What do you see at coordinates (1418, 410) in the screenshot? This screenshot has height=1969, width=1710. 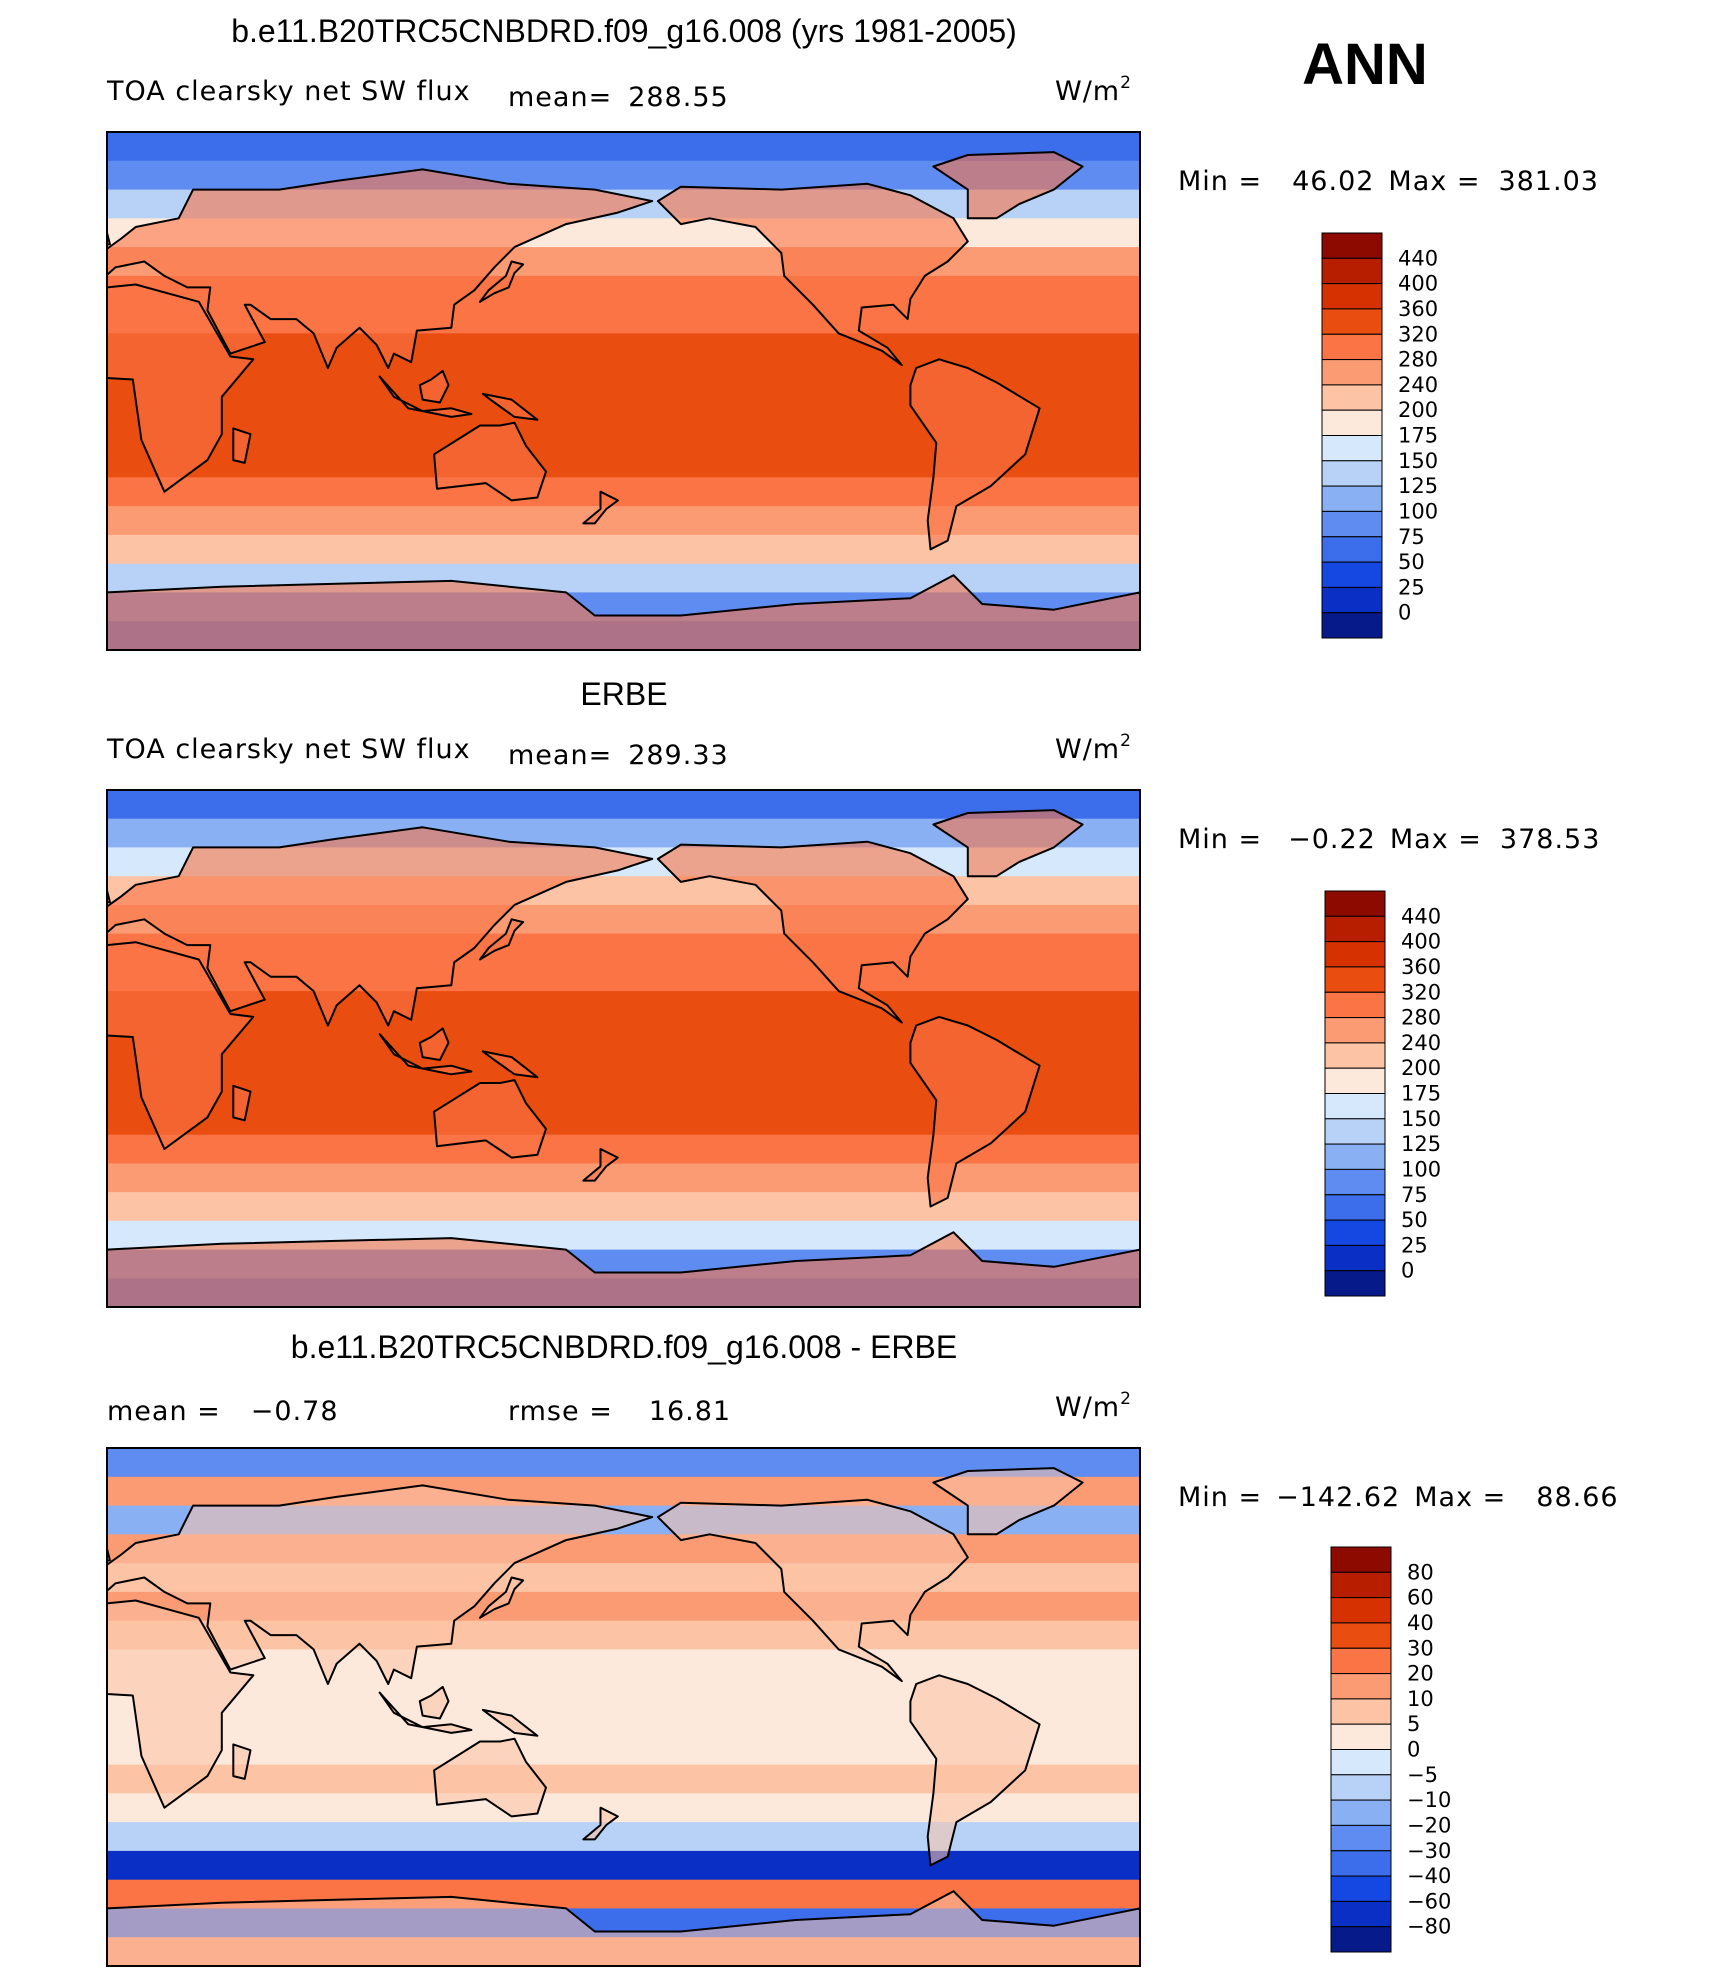 I see `panel-0-colorbar-tick-6: 200` at bounding box center [1418, 410].